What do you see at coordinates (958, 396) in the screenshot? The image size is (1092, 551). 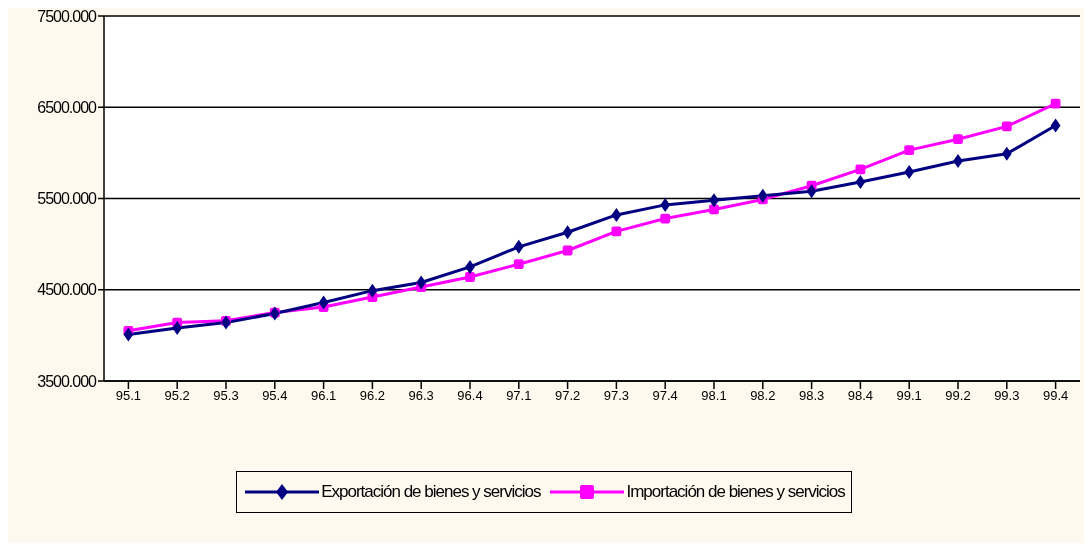 I see `x-tick-label: 99.2` at bounding box center [958, 396].